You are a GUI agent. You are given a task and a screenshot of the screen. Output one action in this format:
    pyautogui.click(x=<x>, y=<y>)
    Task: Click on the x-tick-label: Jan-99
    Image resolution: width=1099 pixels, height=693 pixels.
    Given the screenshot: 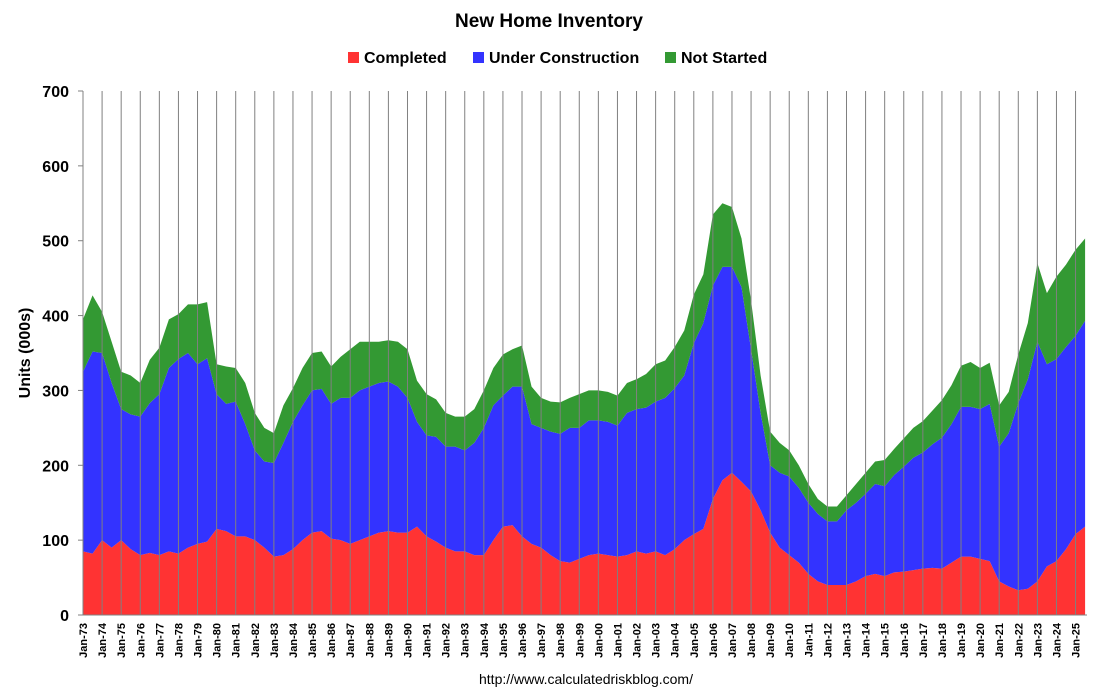 What is the action you would take?
    pyautogui.click(x=580, y=640)
    